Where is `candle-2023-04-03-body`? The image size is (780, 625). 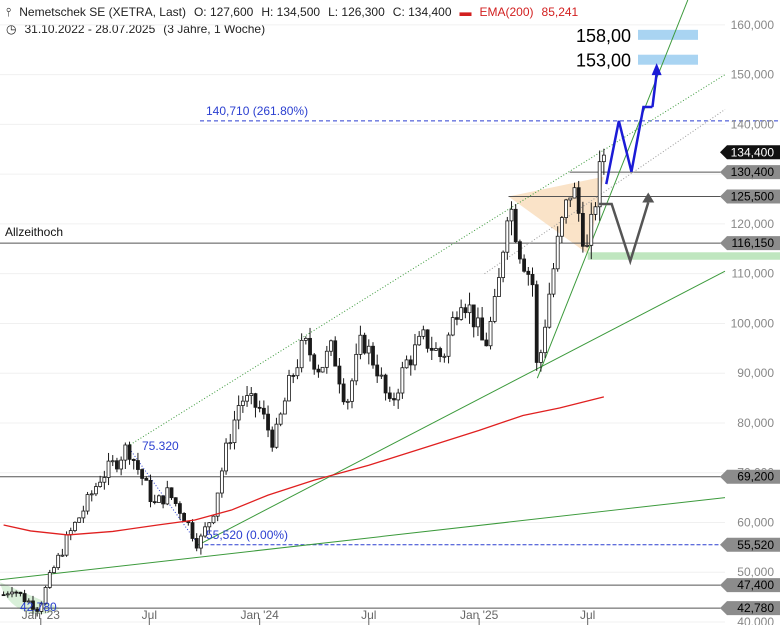
candle-2023-04-03-body is located at coordinates (96, 490).